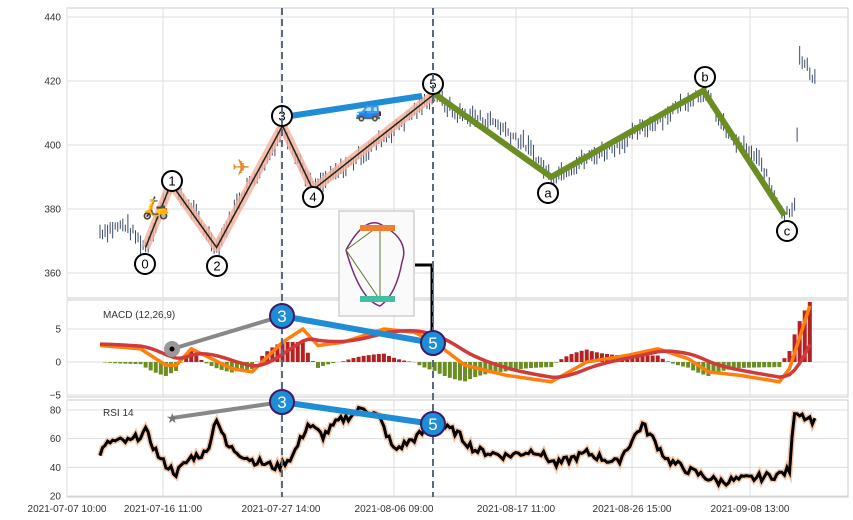 This screenshot has width=853, height=520. I want to click on price-y-tick-label: 420, so click(52, 82).